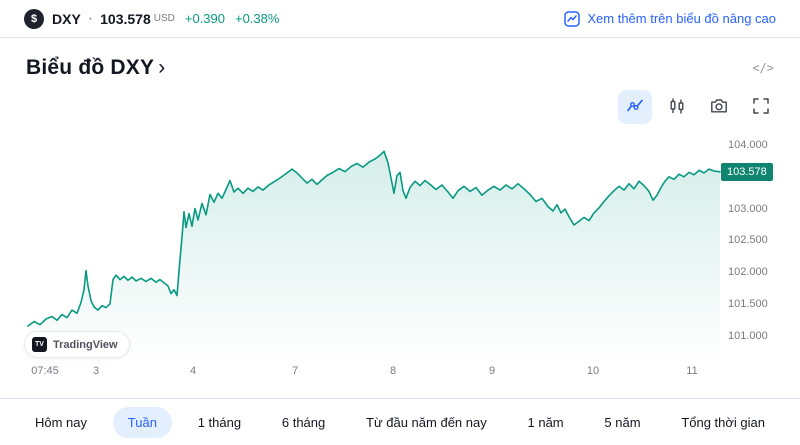 The height and width of the screenshot is (445, 800). I want to click on line-chart-icon, so click(635, 107).